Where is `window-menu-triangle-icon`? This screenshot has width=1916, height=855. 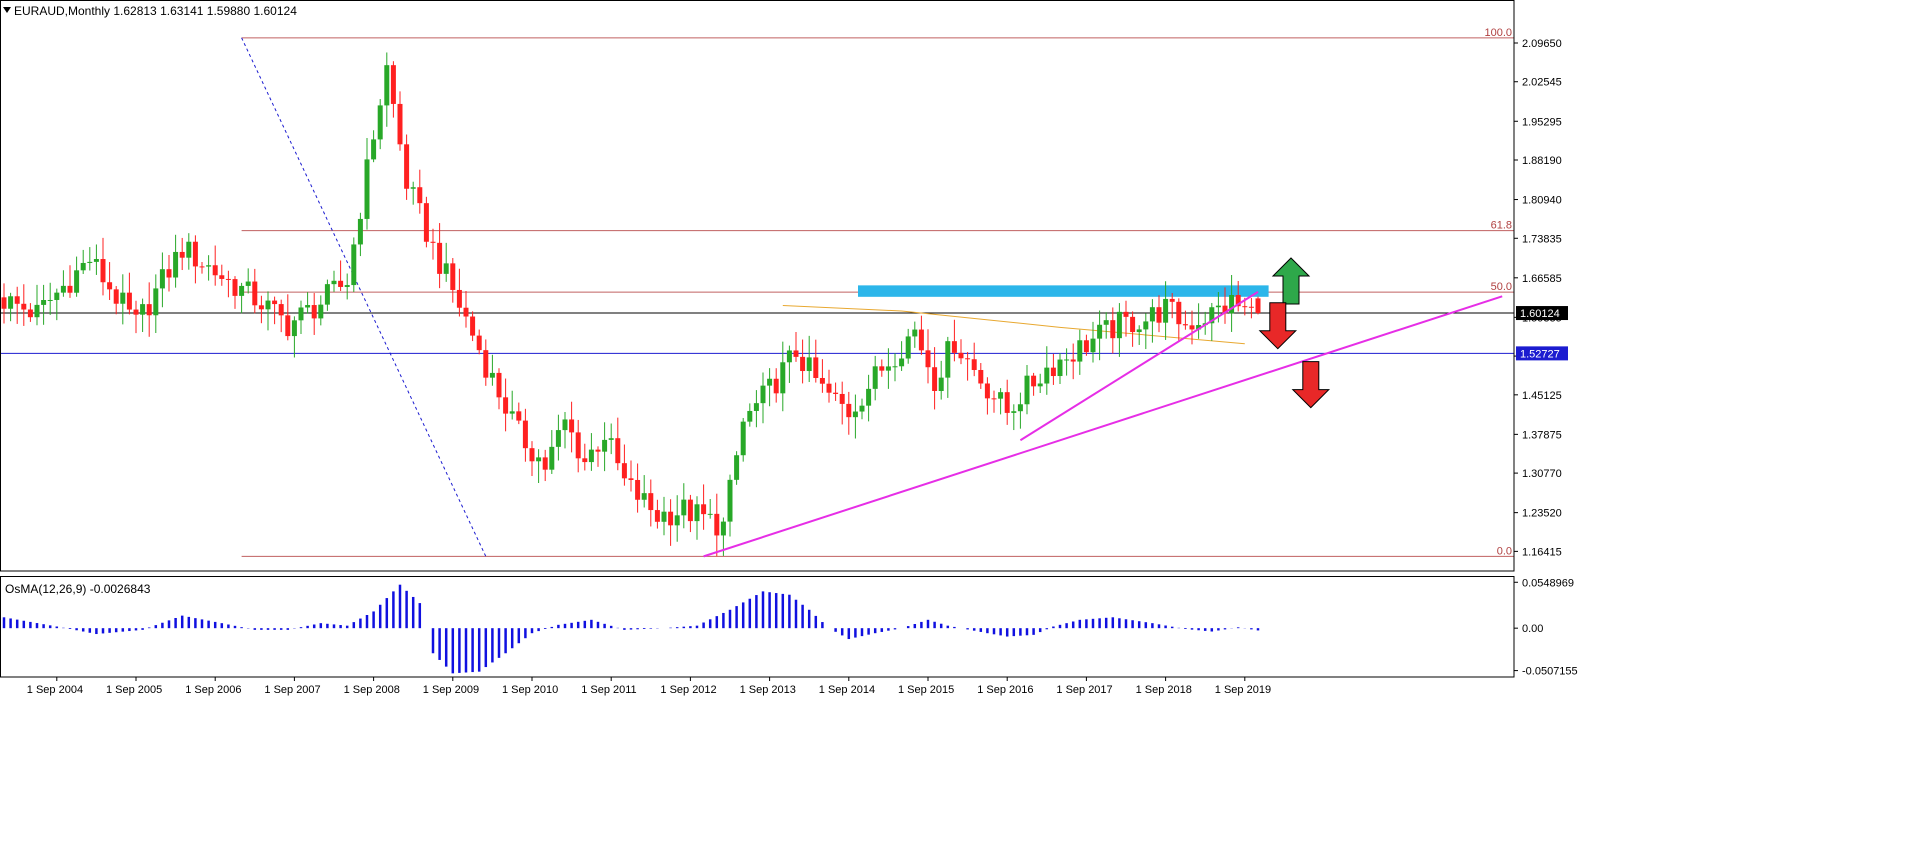 window-menu-triangle-icon is located at coordinates (7, 10).